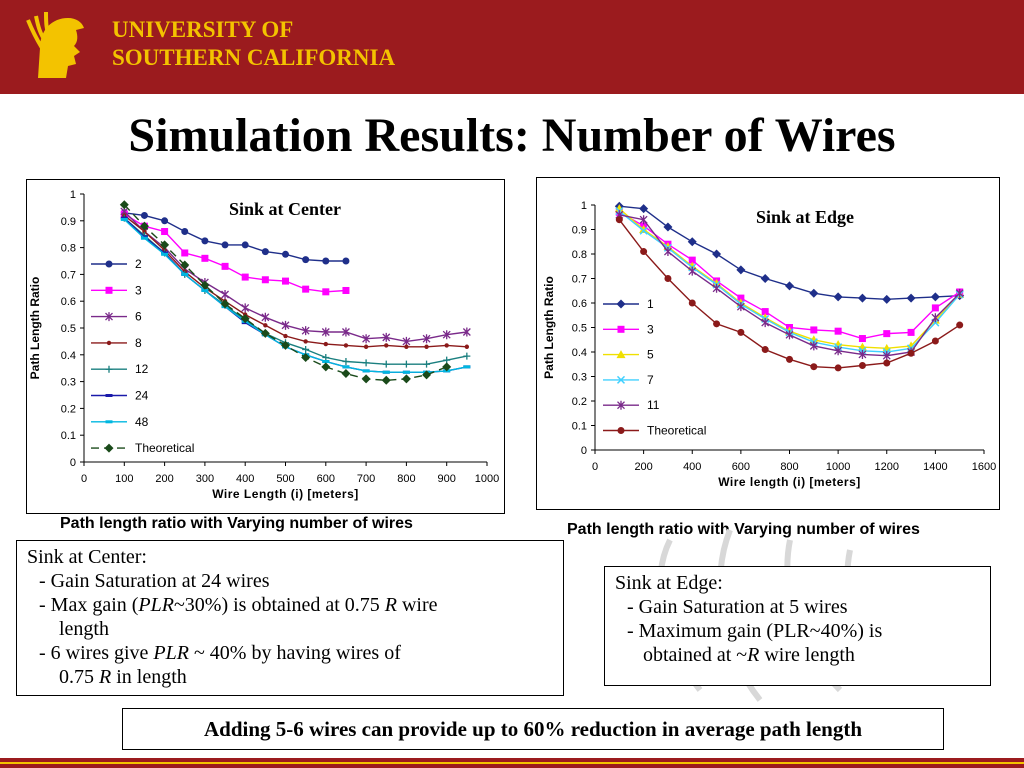 Image resolution: width=1024 pixels, height=768 pixels. I want to click on notes-center-item2-cont: length, so click(84, 629).